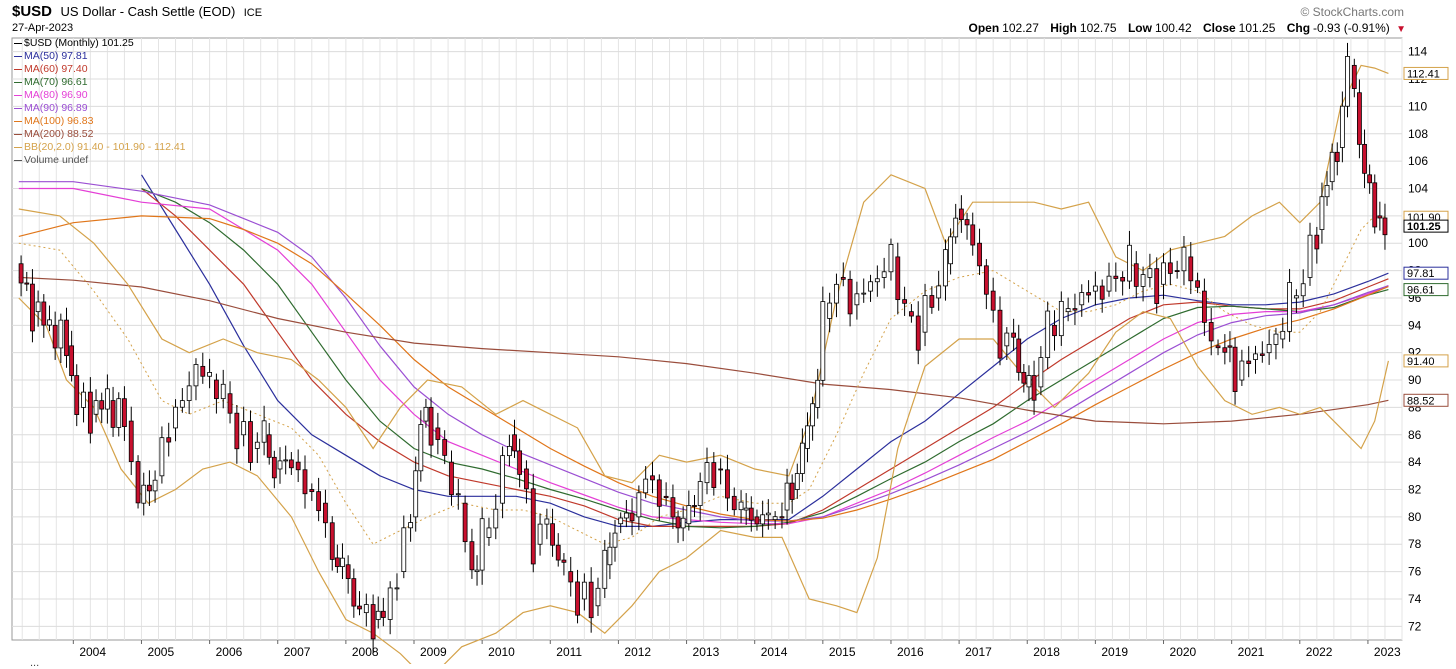 This screenshot has height=669, width=1456. What do you see at coordinates (100, 160) in the screenshot?
I see `legend-item: Volume undef` at bounding box center [100, 160].